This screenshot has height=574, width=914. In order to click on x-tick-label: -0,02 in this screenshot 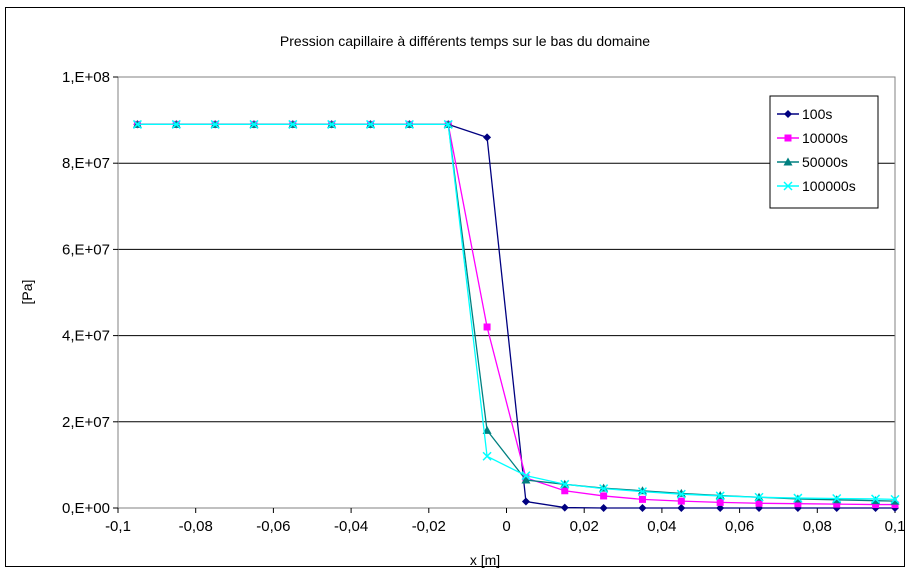, I will do `click(429, 526)`.